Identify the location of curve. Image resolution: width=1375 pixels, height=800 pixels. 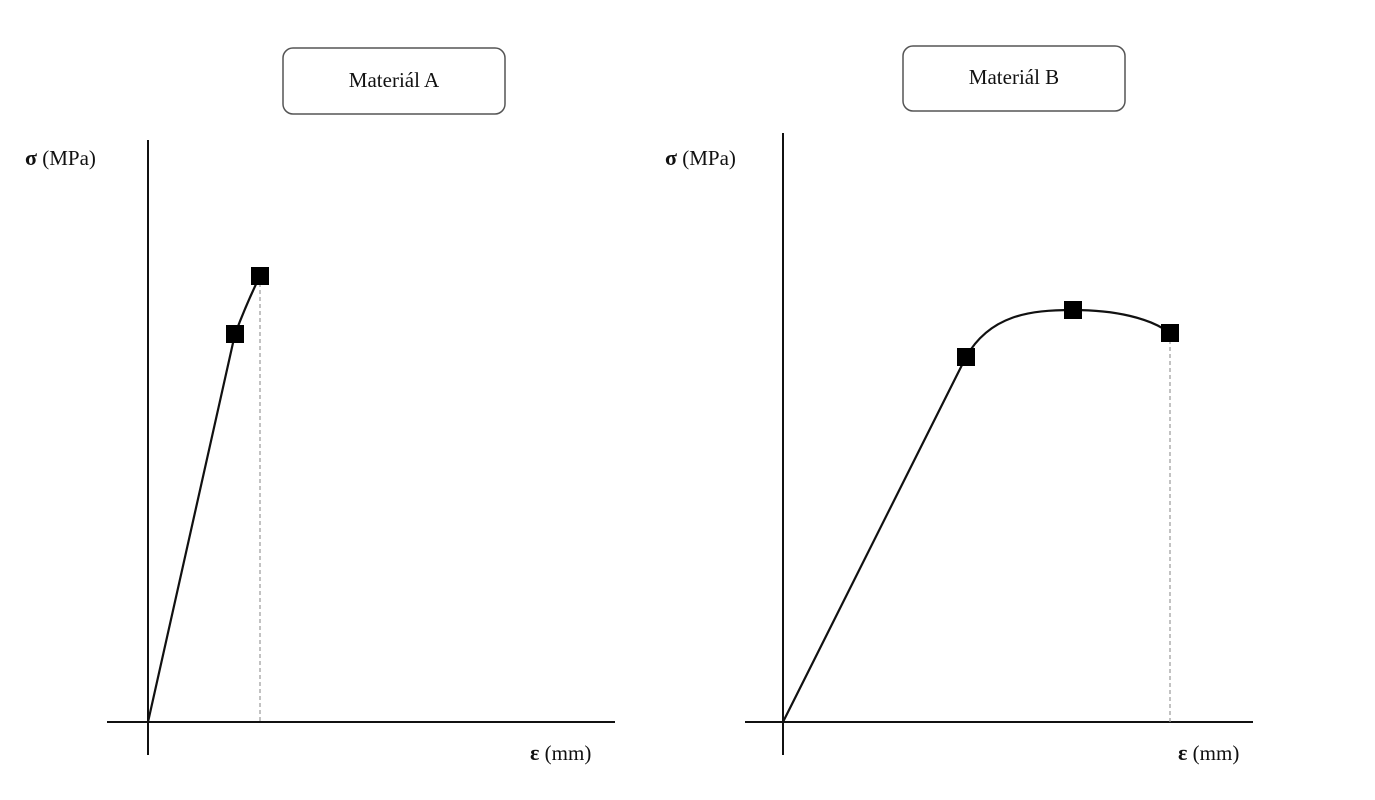
(976, 515).